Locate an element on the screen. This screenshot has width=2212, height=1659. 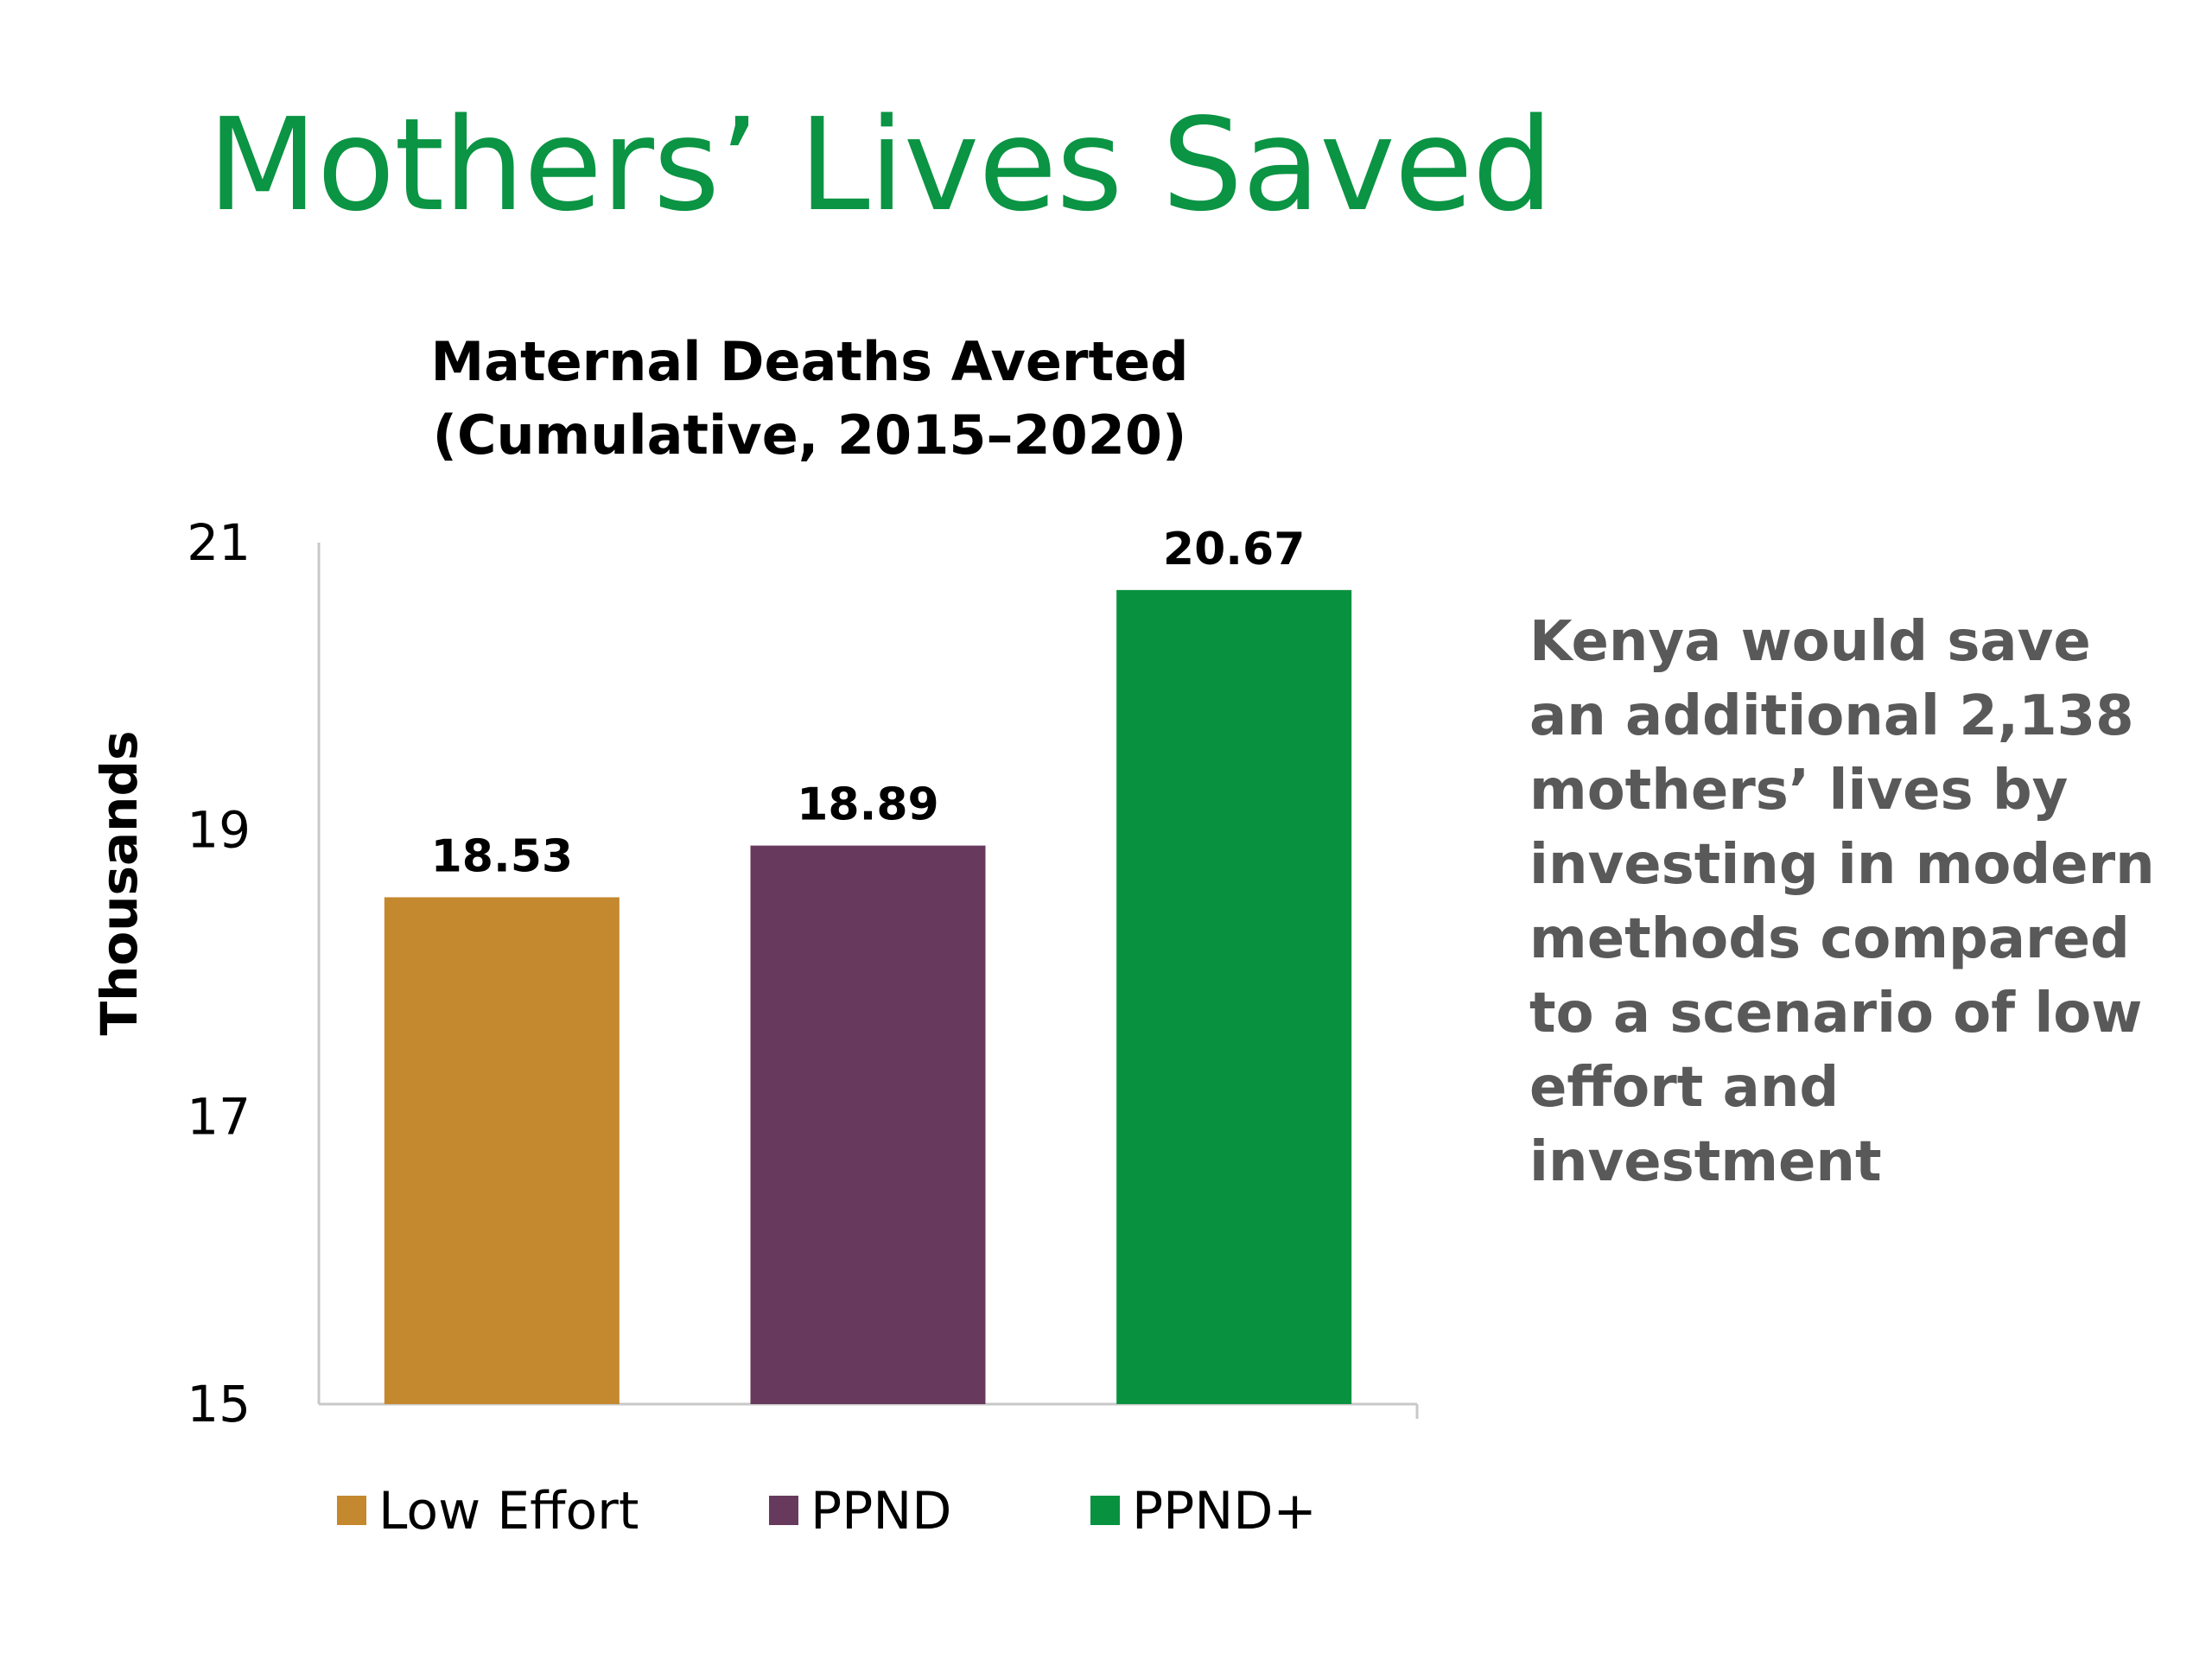
slide-title: Mothers’ Lives Saved is located at coordinates (880, 165).